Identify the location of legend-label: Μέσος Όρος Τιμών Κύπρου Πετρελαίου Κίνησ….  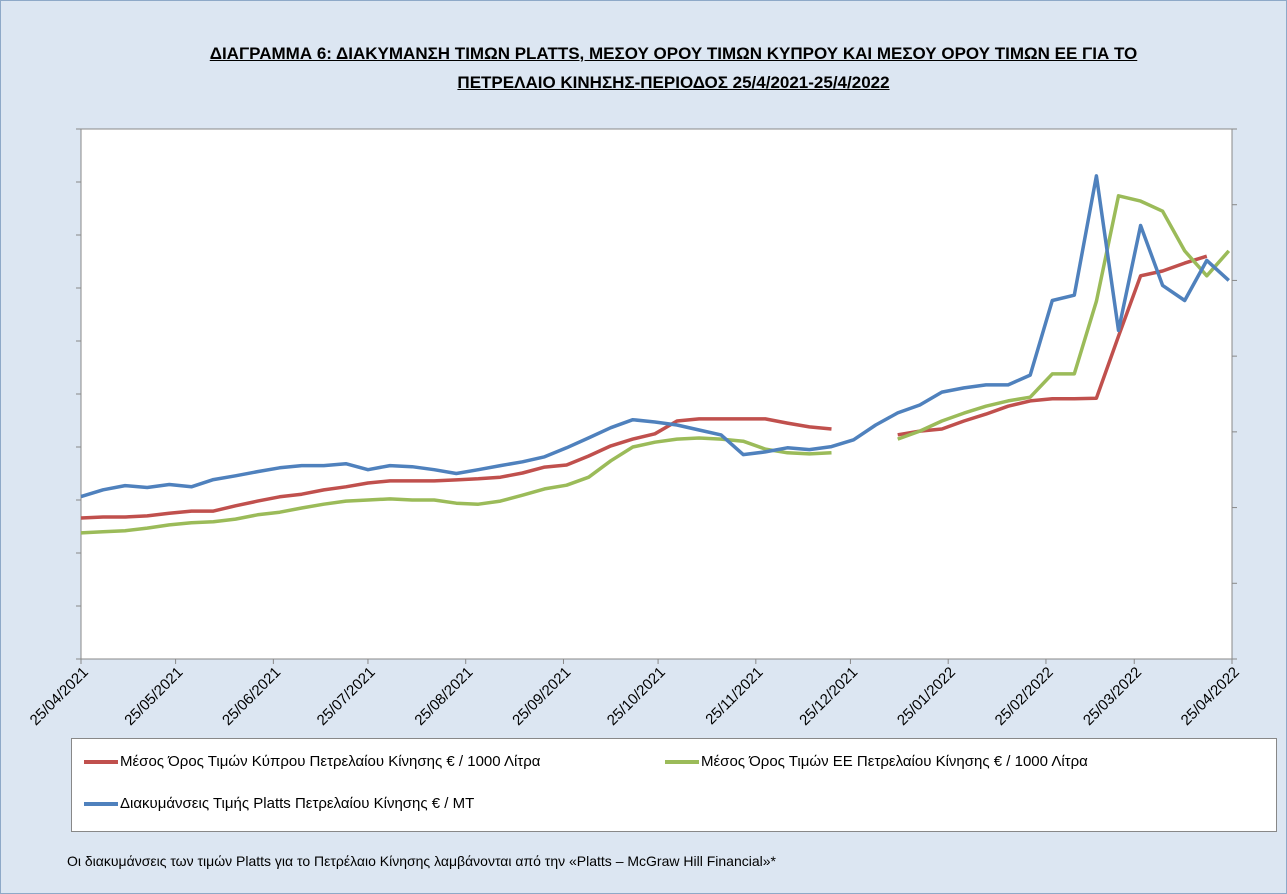
(330, 761).